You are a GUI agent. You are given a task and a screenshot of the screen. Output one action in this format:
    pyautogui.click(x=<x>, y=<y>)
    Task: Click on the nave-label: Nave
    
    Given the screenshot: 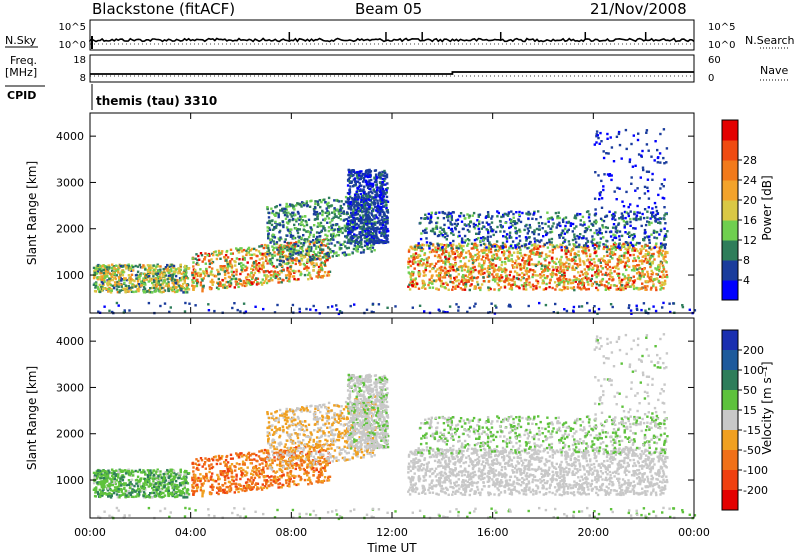 What is the action you would take?
    pyautogui.click(x=774, y=70)
    